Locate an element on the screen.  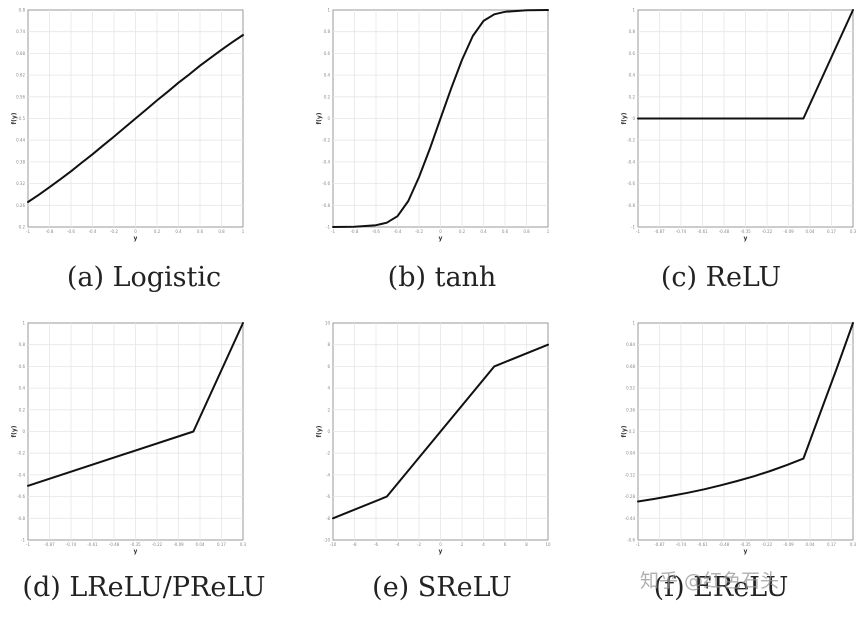
y-tick-label: 0.84 is located at coordinates (630, 344).